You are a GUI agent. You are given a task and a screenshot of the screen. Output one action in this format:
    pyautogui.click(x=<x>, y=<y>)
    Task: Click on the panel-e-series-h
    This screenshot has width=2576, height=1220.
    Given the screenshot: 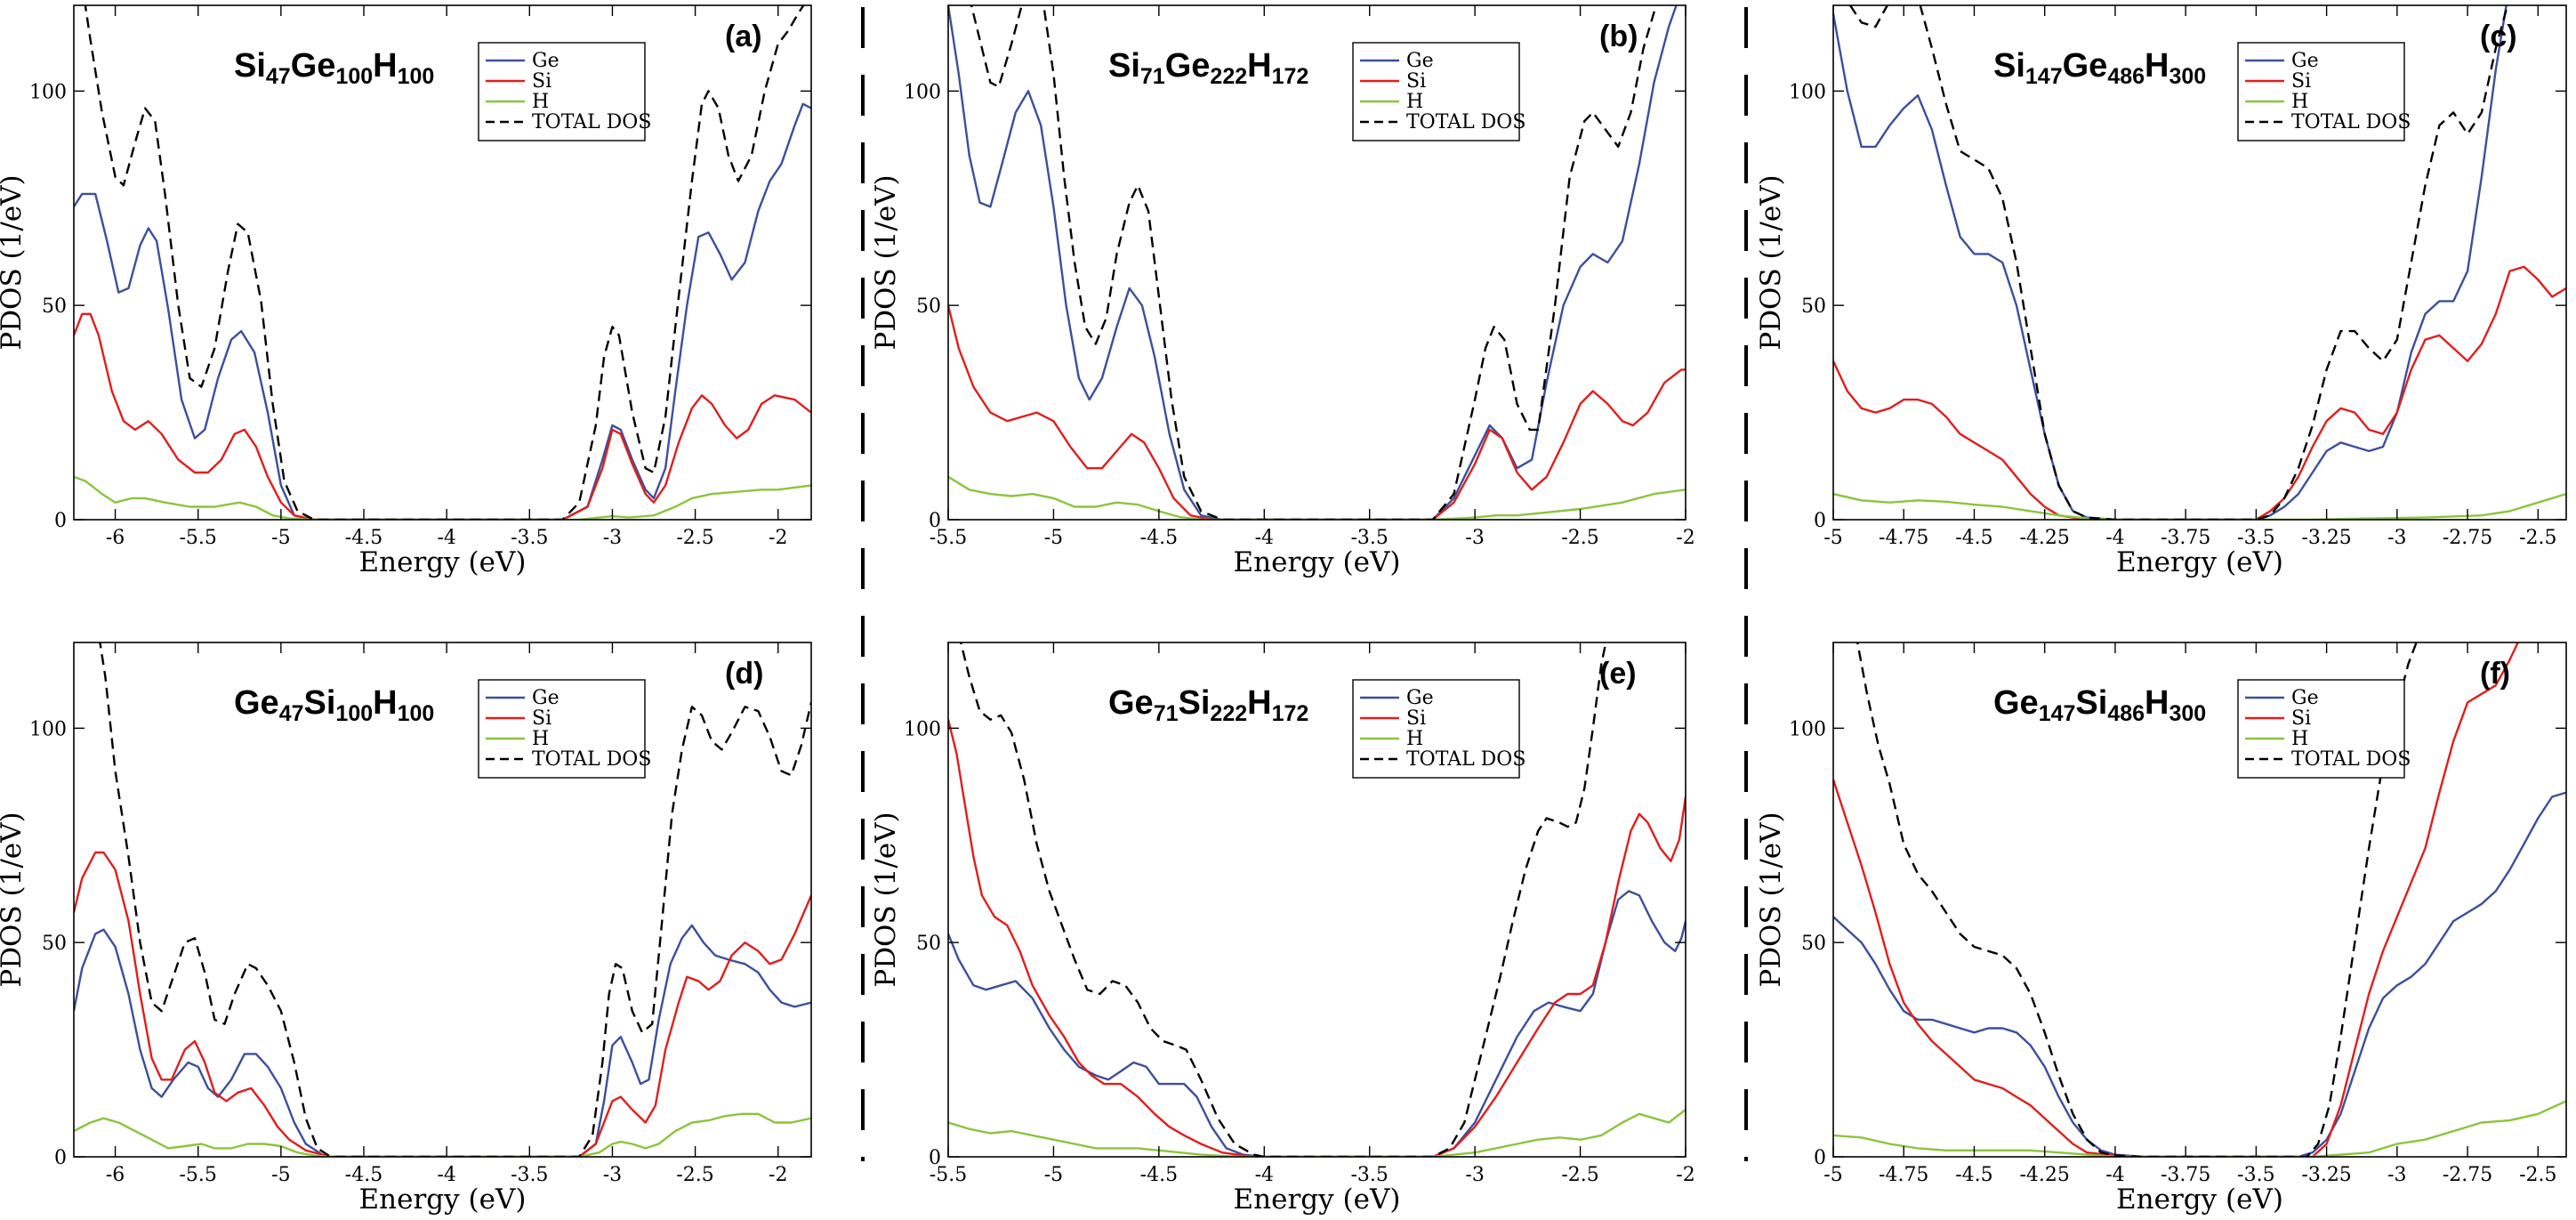 What is the action you would take?
    pyautogui.click(x=1317, y=1133)
    